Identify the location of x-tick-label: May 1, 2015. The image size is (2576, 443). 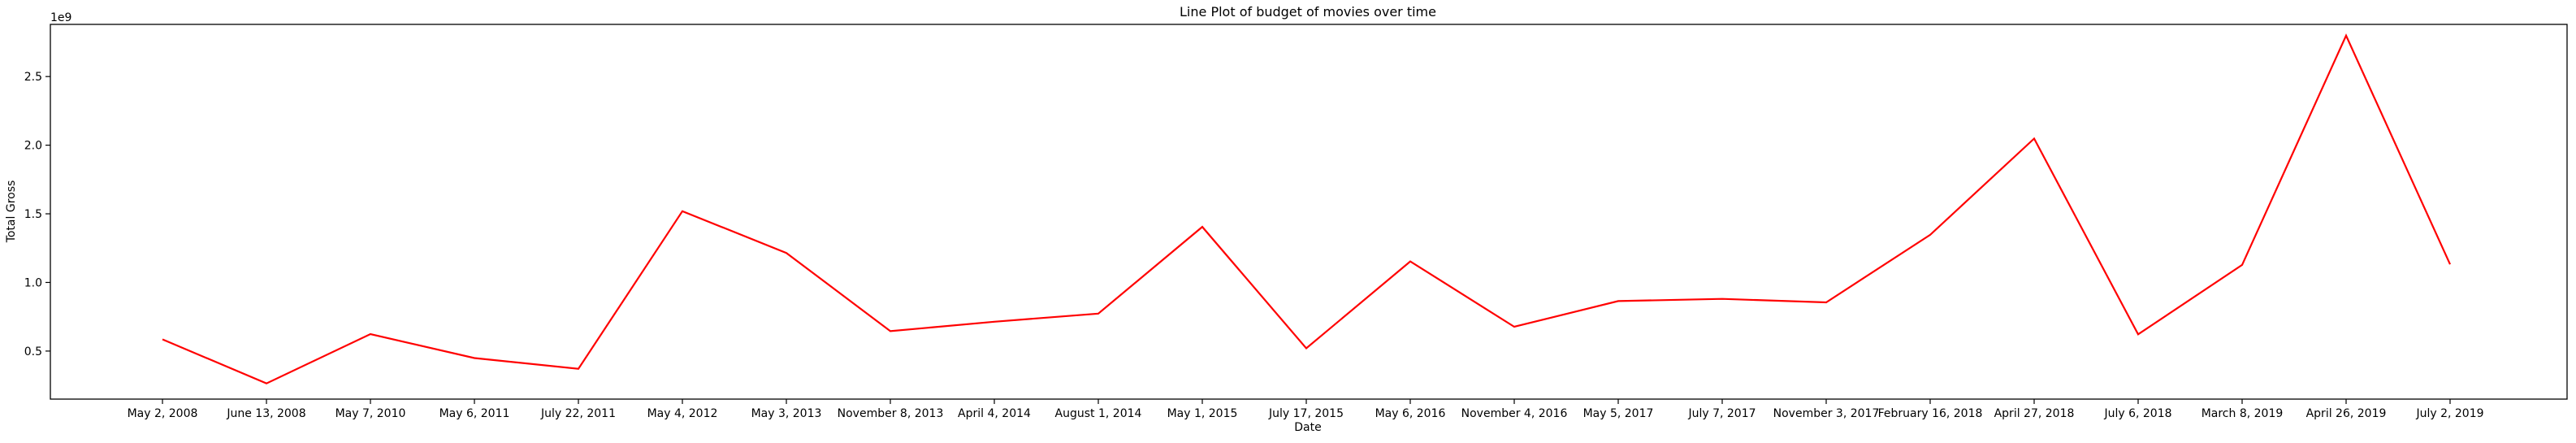
(1203, 413).